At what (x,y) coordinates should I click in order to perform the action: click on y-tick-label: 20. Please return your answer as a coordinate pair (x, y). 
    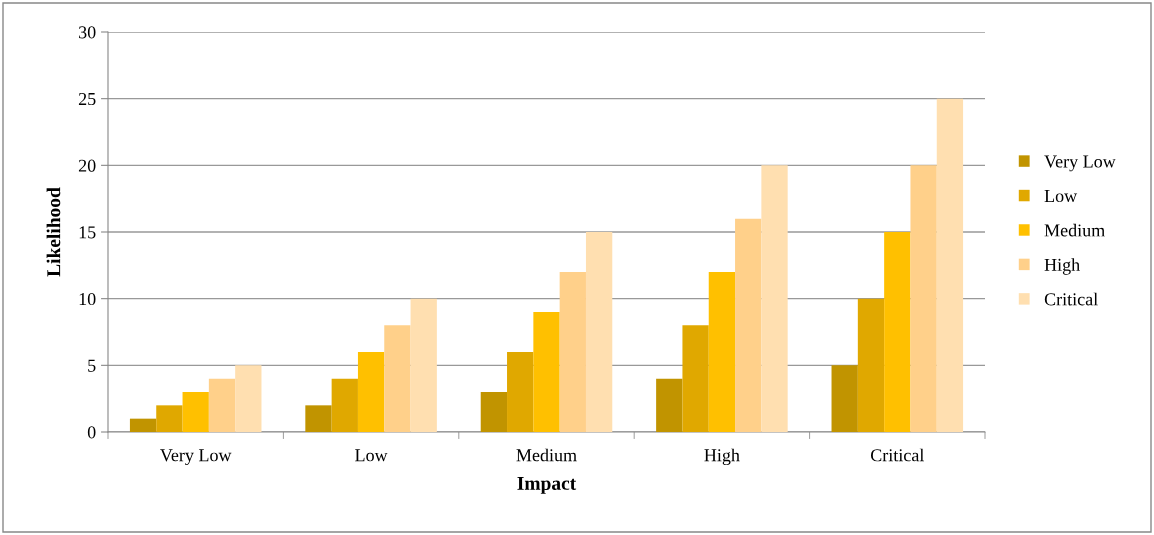
    Looking at the image, I should click on (87, 165).